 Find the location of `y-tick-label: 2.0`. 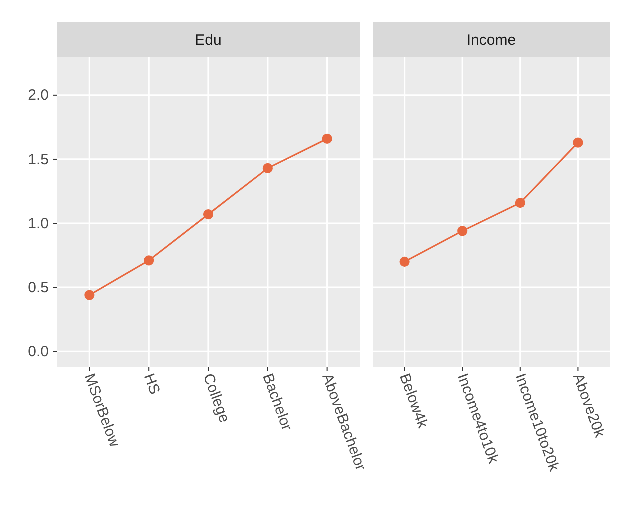

y-tick-label: 2.0 is located at coordinates (38, 95).